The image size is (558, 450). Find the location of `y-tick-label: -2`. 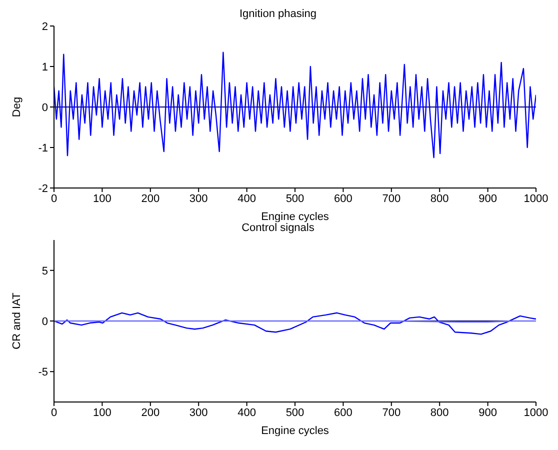

y-tick-label: -2 is located at coordinates (43, 188).